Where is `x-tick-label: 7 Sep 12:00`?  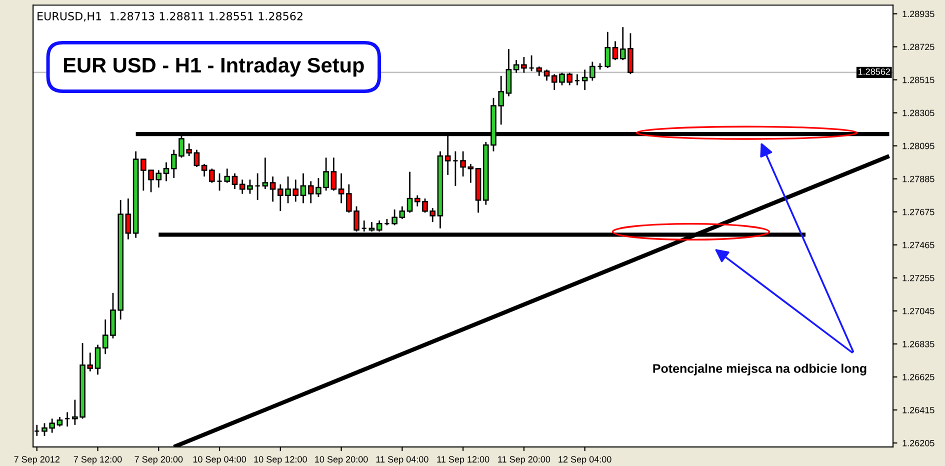 x-tick-label: 7 Sep 12:00 is located at coordinates (98, 460).